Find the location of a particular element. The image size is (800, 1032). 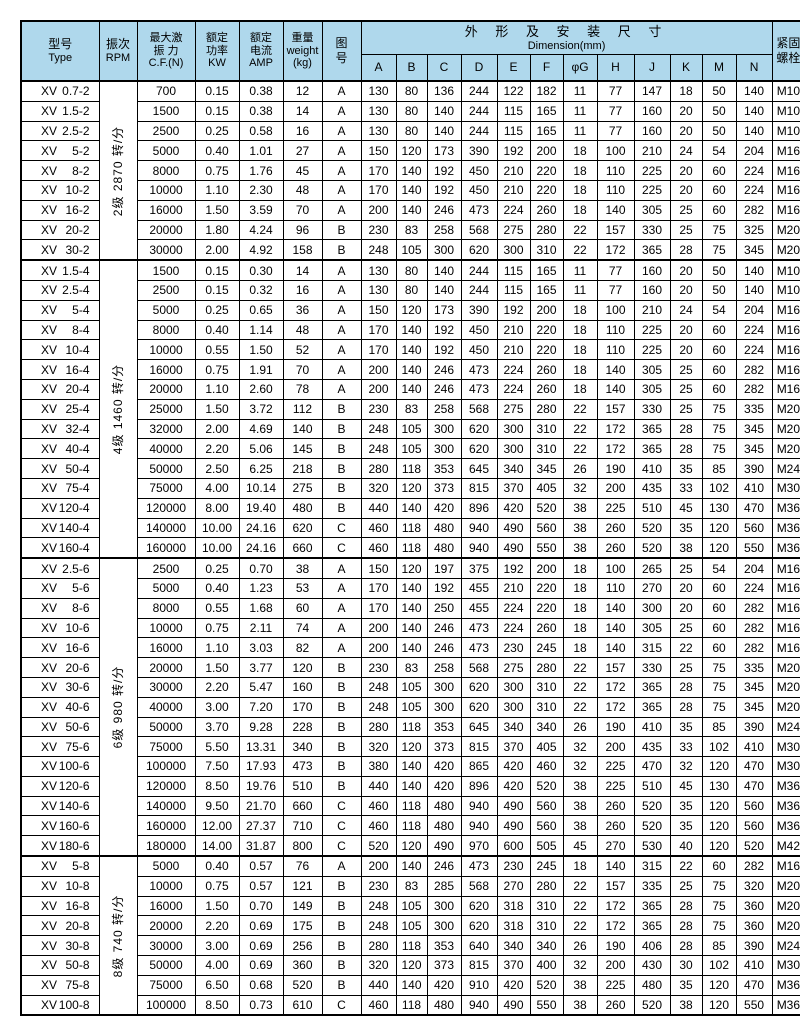

cell-dim-j: 365 is located at coordinates (652, 250).